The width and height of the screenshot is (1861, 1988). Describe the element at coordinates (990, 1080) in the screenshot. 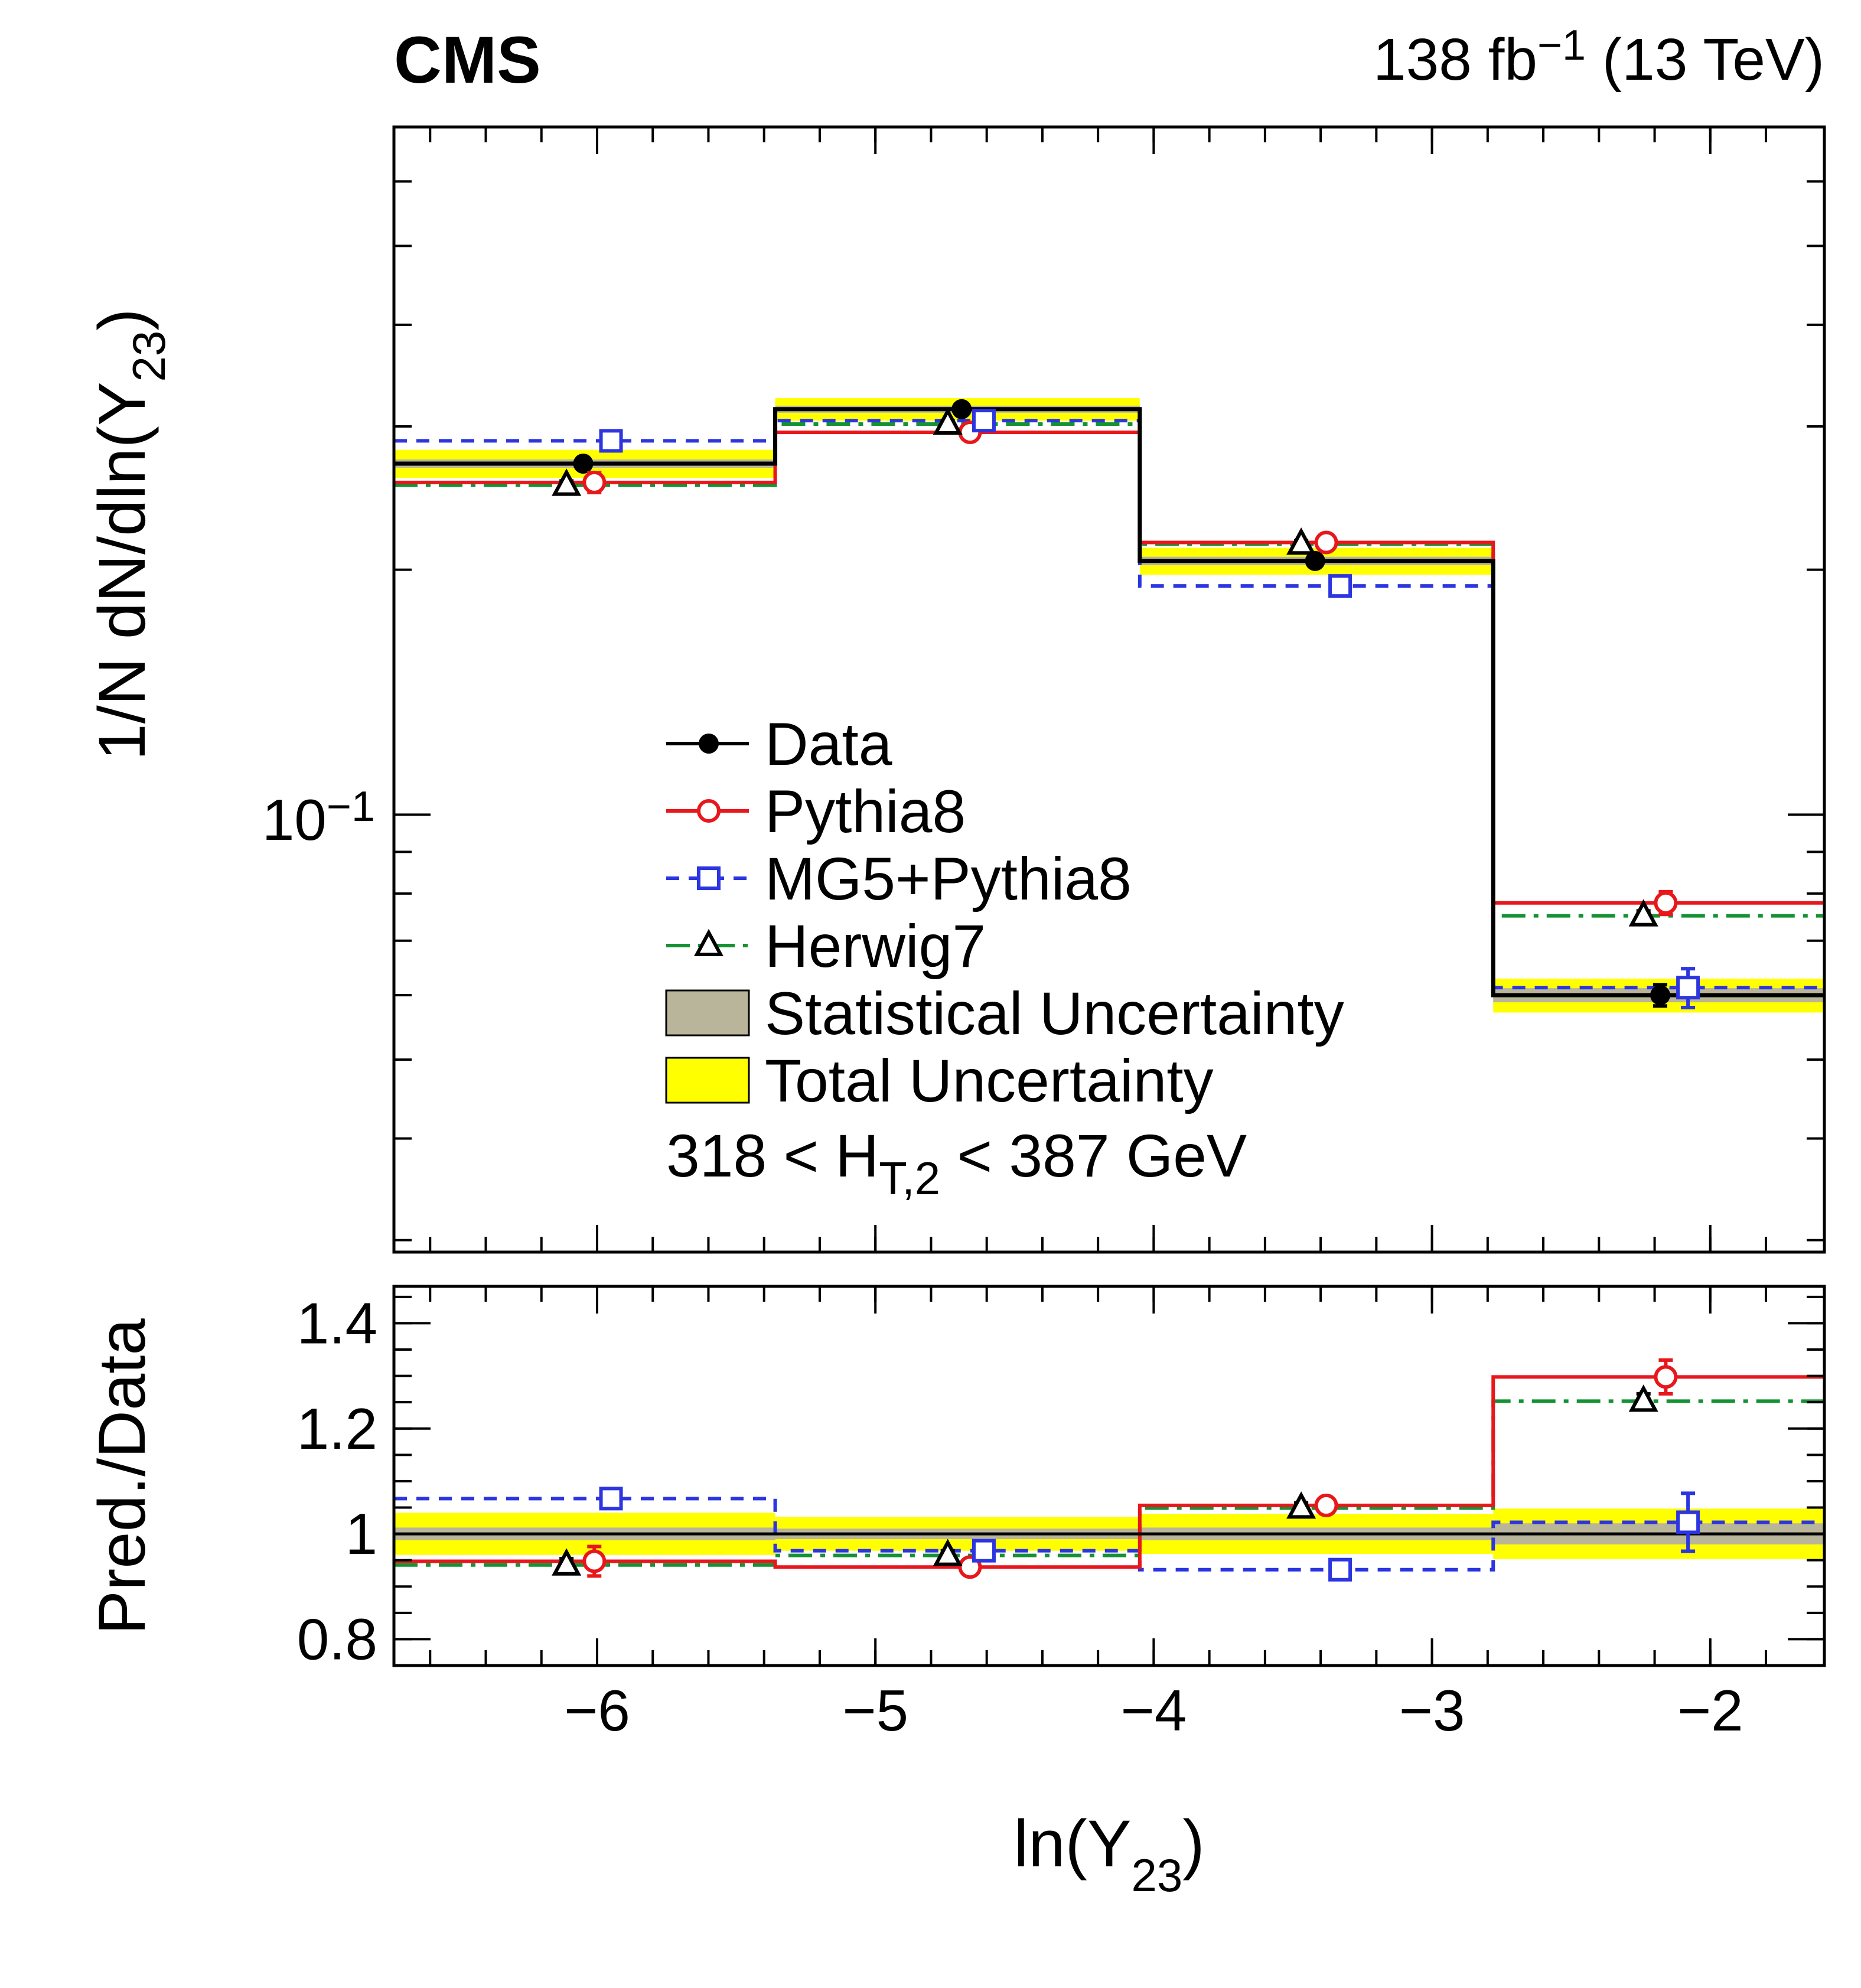

I see `legend-label-total-uncertainty: Total Uncertainty` at that location.